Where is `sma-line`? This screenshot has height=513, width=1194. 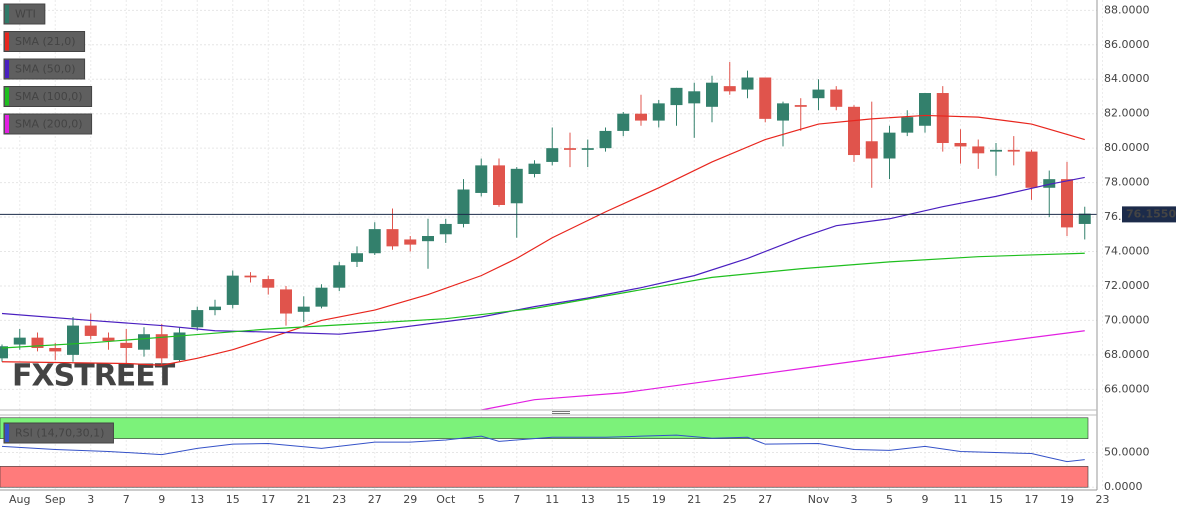
sma-line is located at coordinates (783, 370).